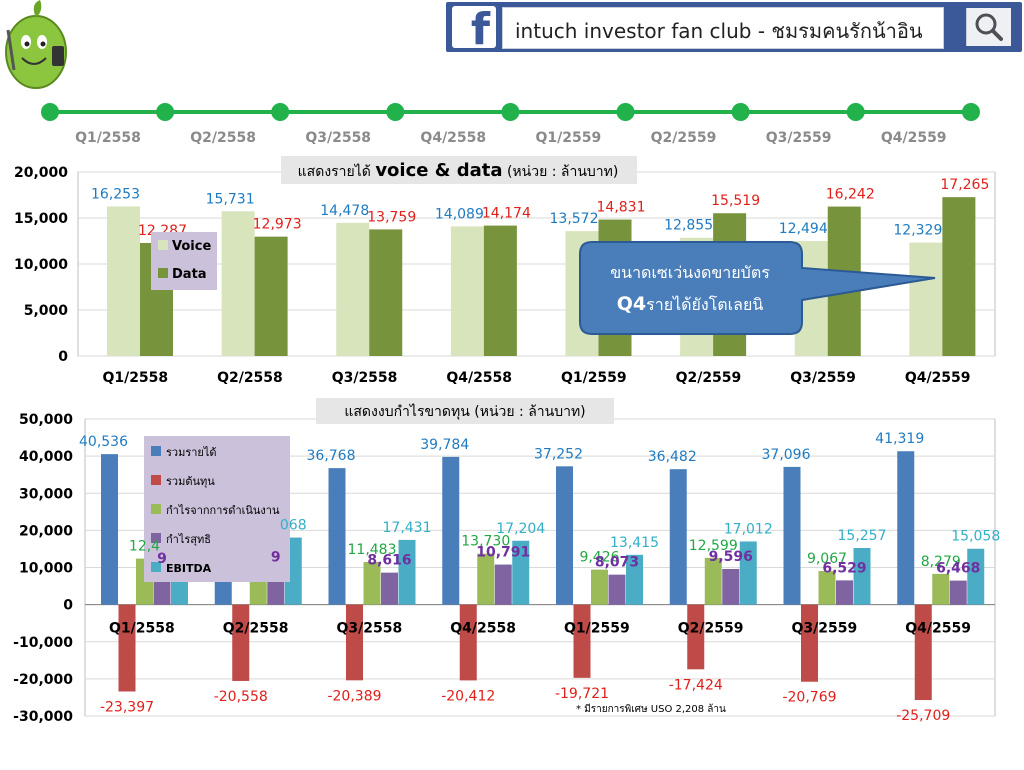 This screenshot has width=1024, height=770. I want to click on x-tick-label: Q2/2559, so click(709, 378).